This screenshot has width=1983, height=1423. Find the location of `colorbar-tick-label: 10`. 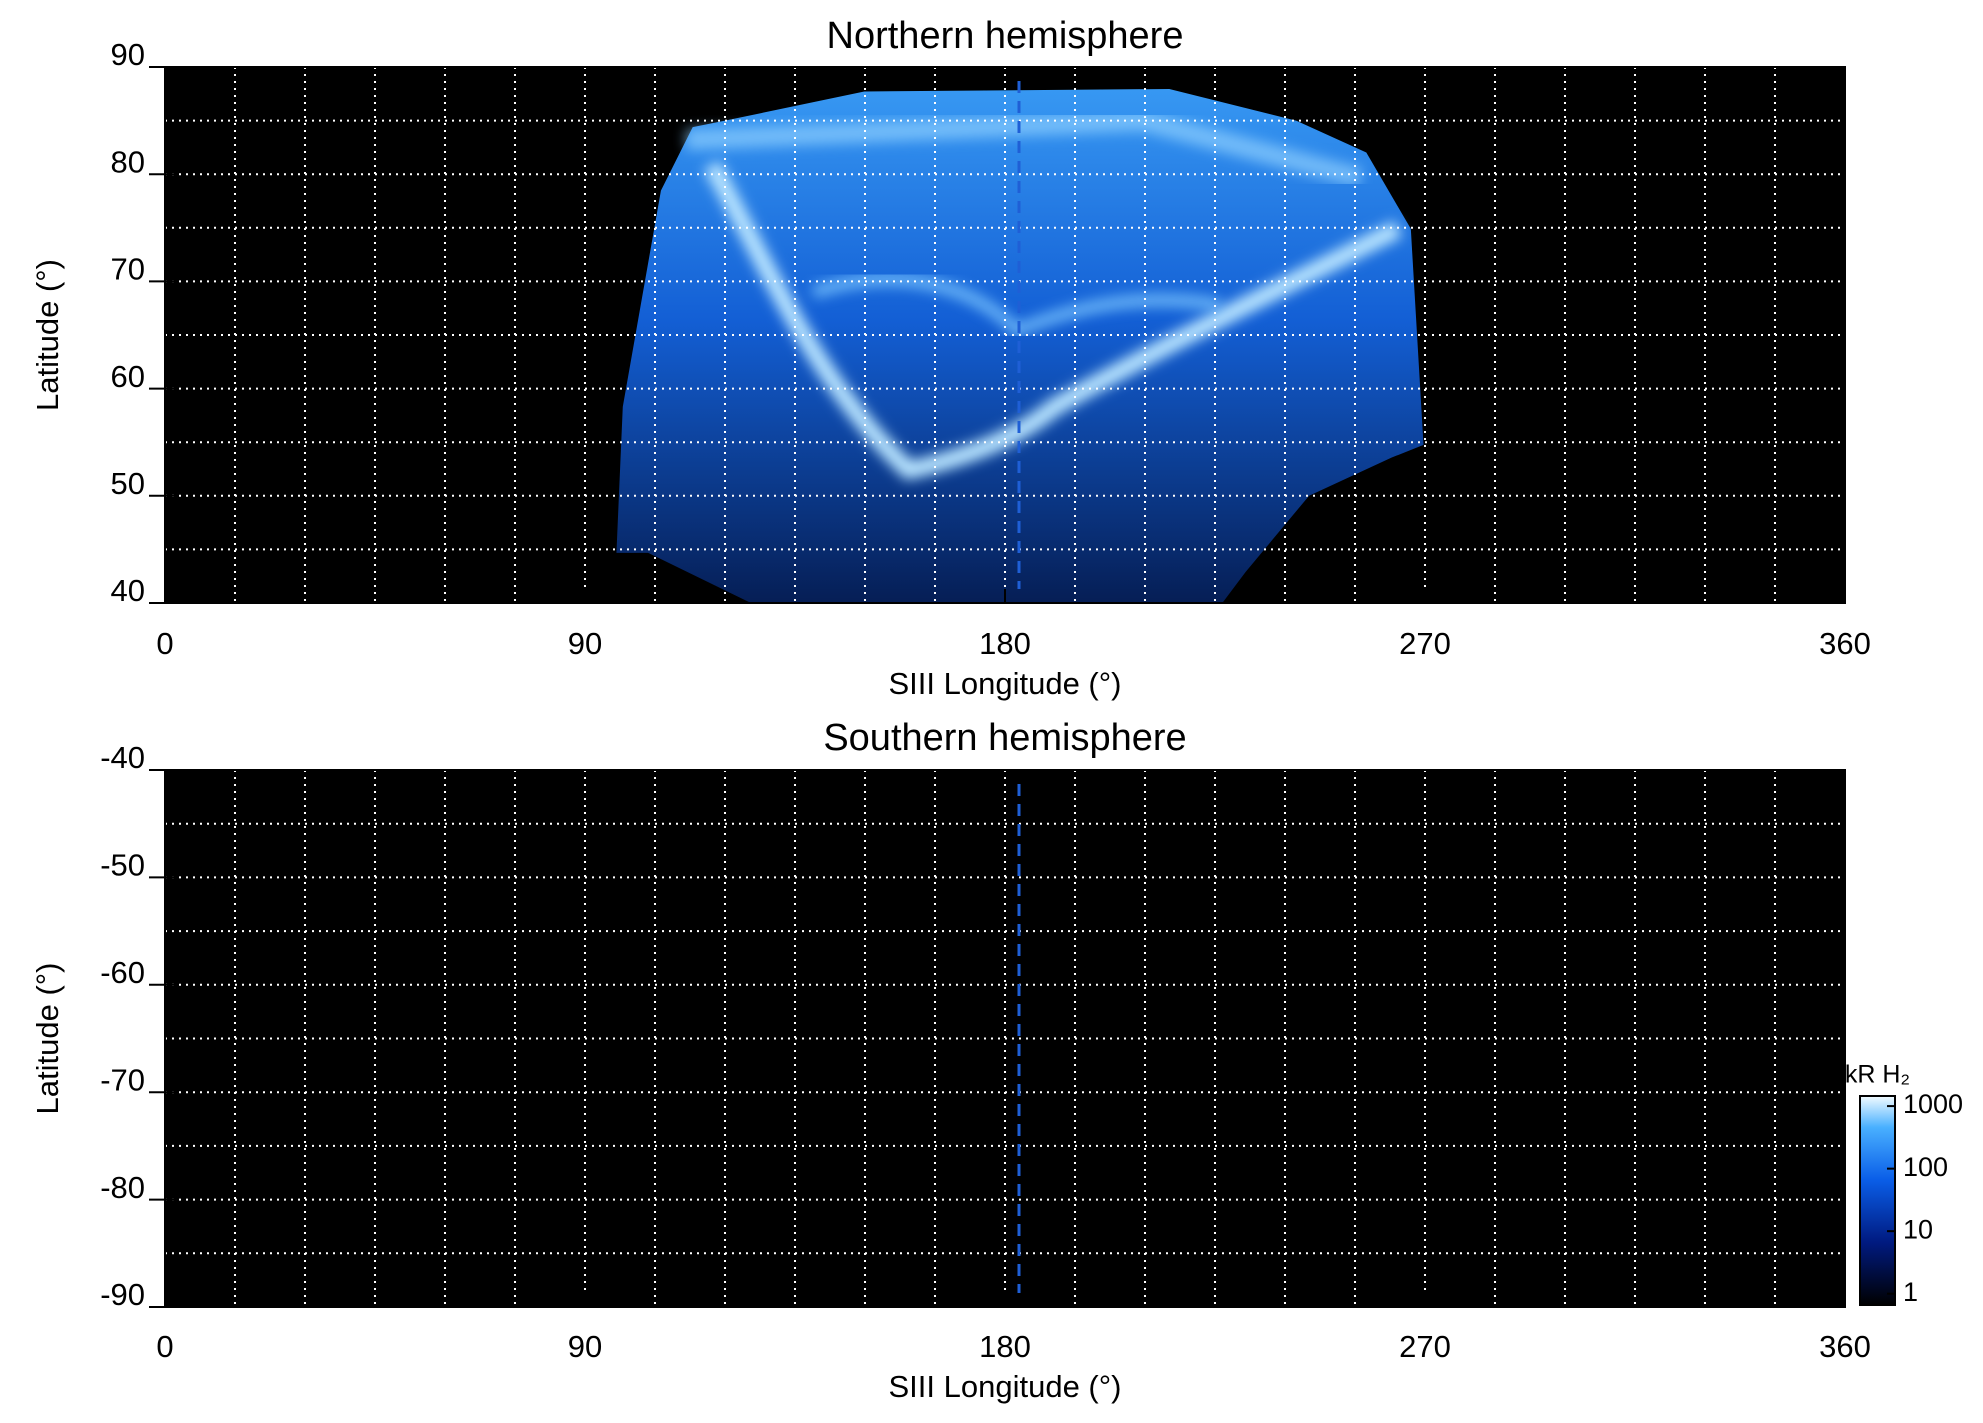

colorbar-tick-label: 10 is located at coordinates (1918, 1229).